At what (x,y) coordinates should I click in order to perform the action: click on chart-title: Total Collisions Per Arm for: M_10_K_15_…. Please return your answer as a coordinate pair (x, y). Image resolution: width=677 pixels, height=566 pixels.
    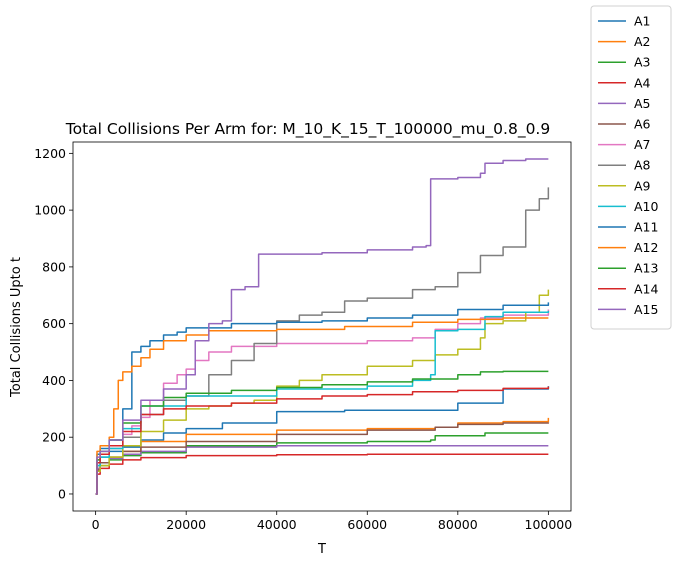
    Looking at the image, I should click on (307, 129).